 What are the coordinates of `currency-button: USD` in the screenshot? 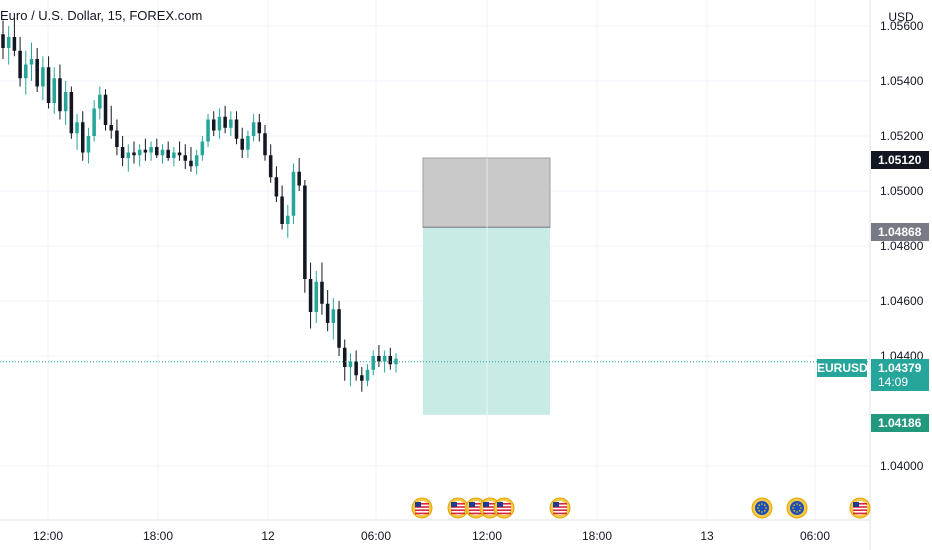 It's located at (901, 17).